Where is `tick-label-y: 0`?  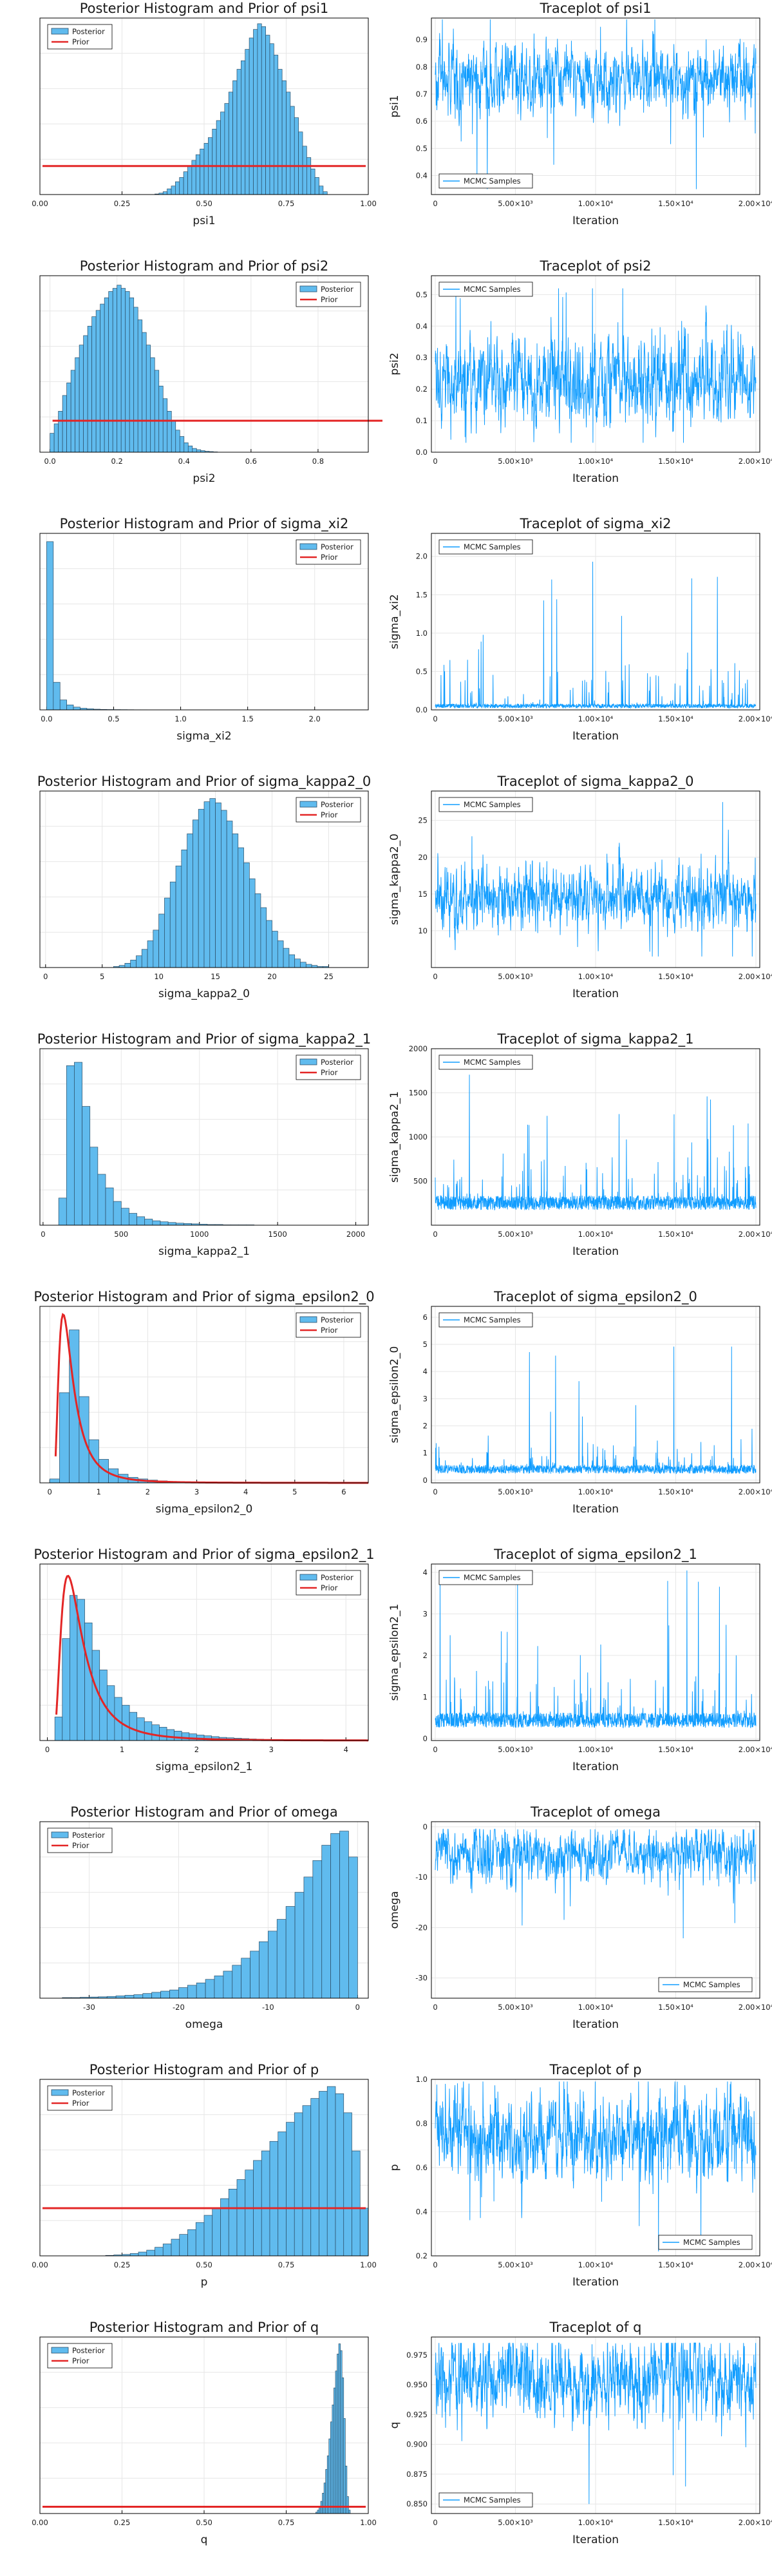 tick-label-y: 0 is located at coordinates (425, 1738).